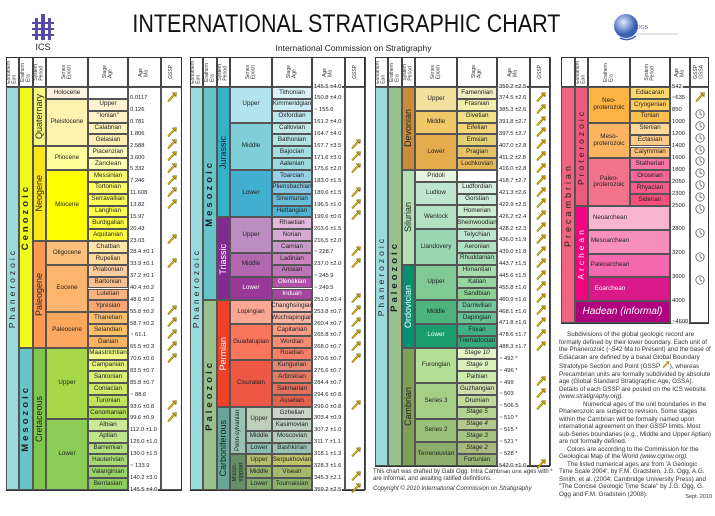 Image resolution: width=715 pixels, height=516 pixels. Describe the element at coordinates (223, 152) in the screenshot. I see `period-jurassic: Jurassic` at that location.